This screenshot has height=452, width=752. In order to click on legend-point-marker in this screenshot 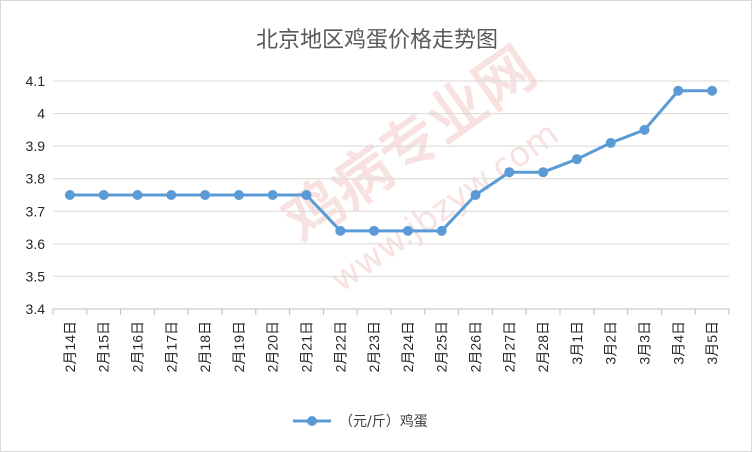, I will do `click(312, 421)`.